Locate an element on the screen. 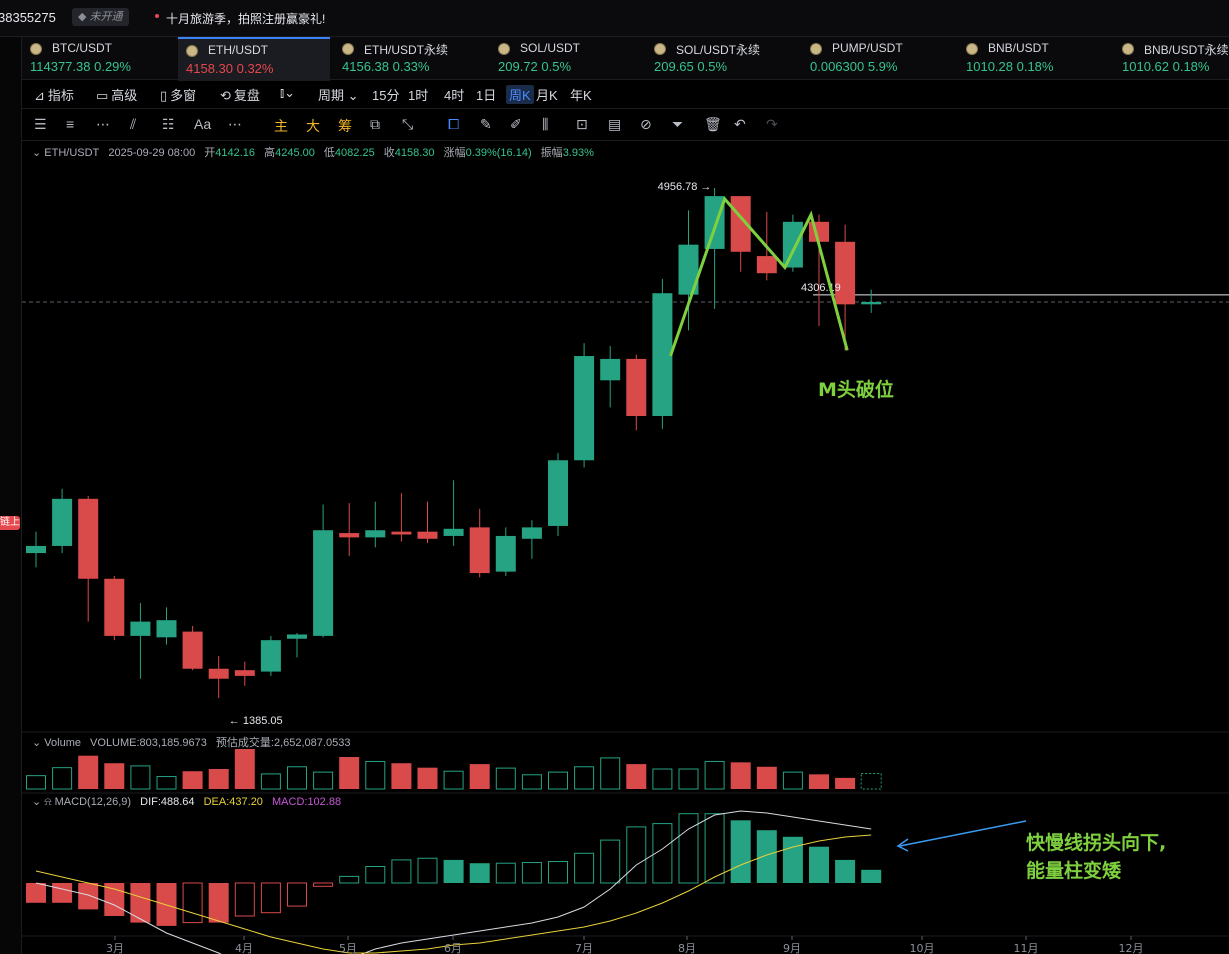 Image resolution: width=1229 pixels, height=954 pixels. lock-icon: ⊡ is located at coordinates (582, 124).